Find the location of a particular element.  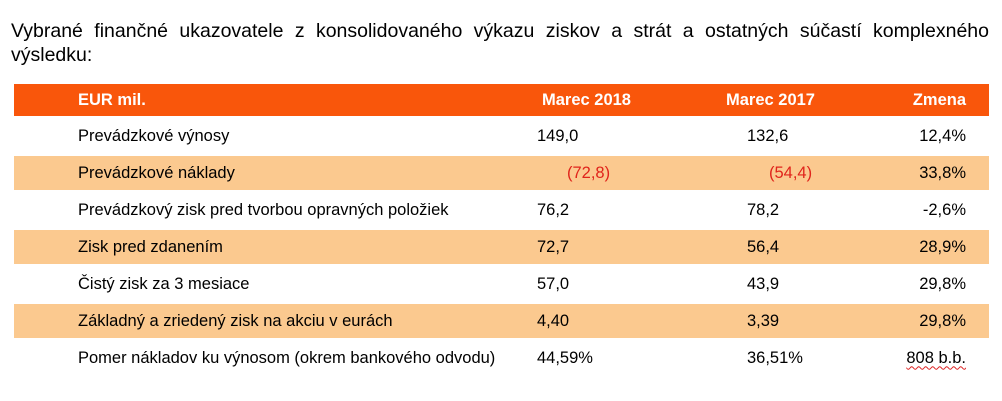

value-2018: 149,0 is located at coordinates (558, 135).